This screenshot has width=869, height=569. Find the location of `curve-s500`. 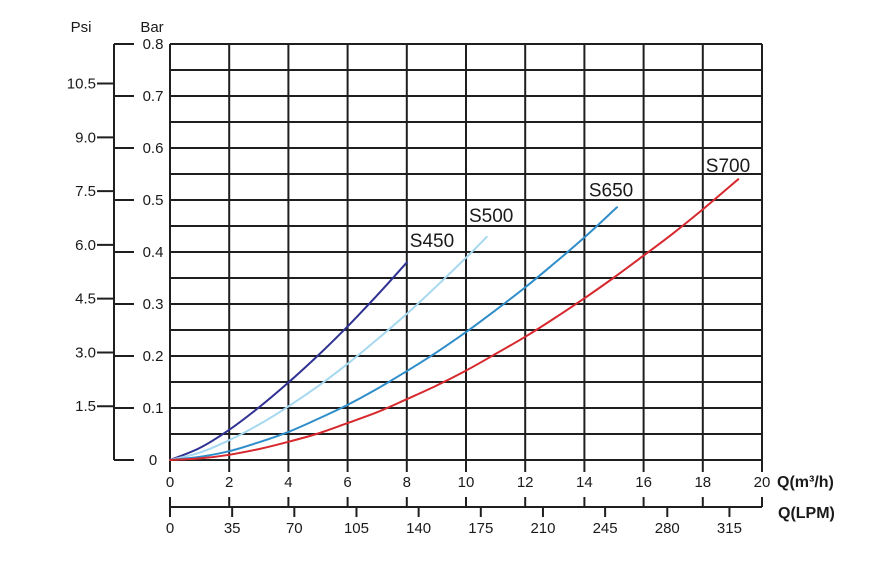

curve-s500 is located at coordinates (328, 348).